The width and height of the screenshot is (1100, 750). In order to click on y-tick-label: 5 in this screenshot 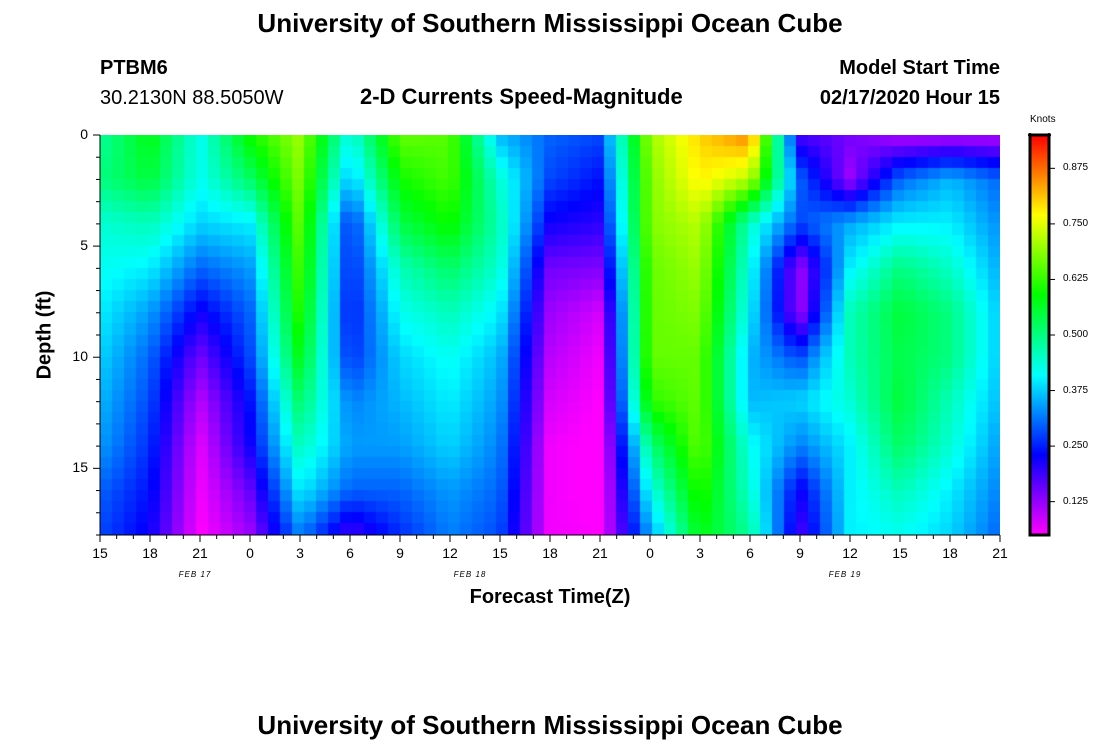, I will do `click(84, 245)`.